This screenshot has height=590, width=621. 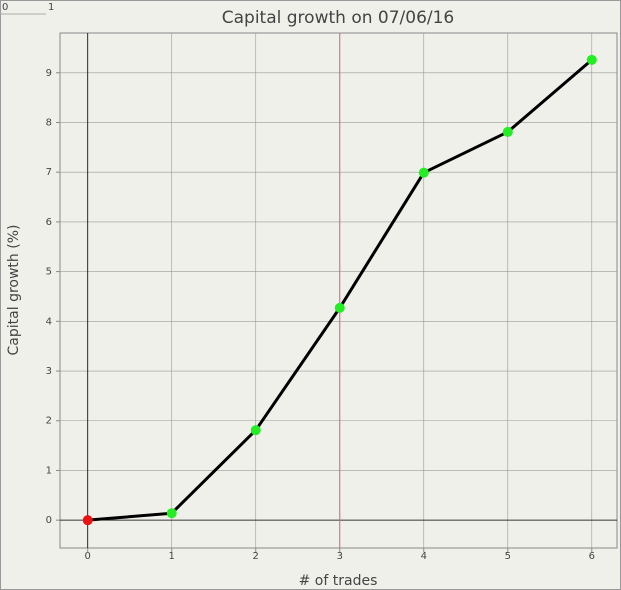 I want to click on x-tick-label: 4, so click(x=424, y=556).